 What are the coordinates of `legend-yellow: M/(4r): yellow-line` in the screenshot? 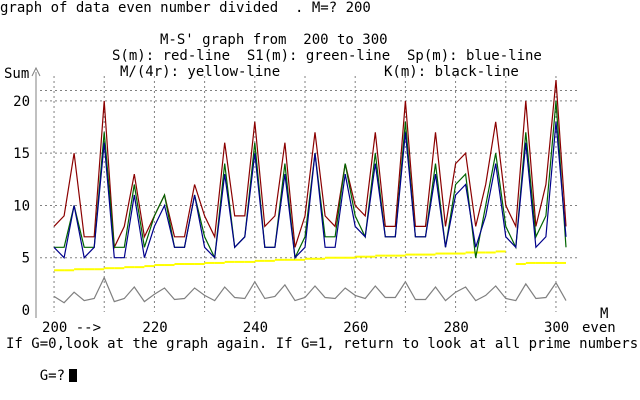 It's located at (200, 72).